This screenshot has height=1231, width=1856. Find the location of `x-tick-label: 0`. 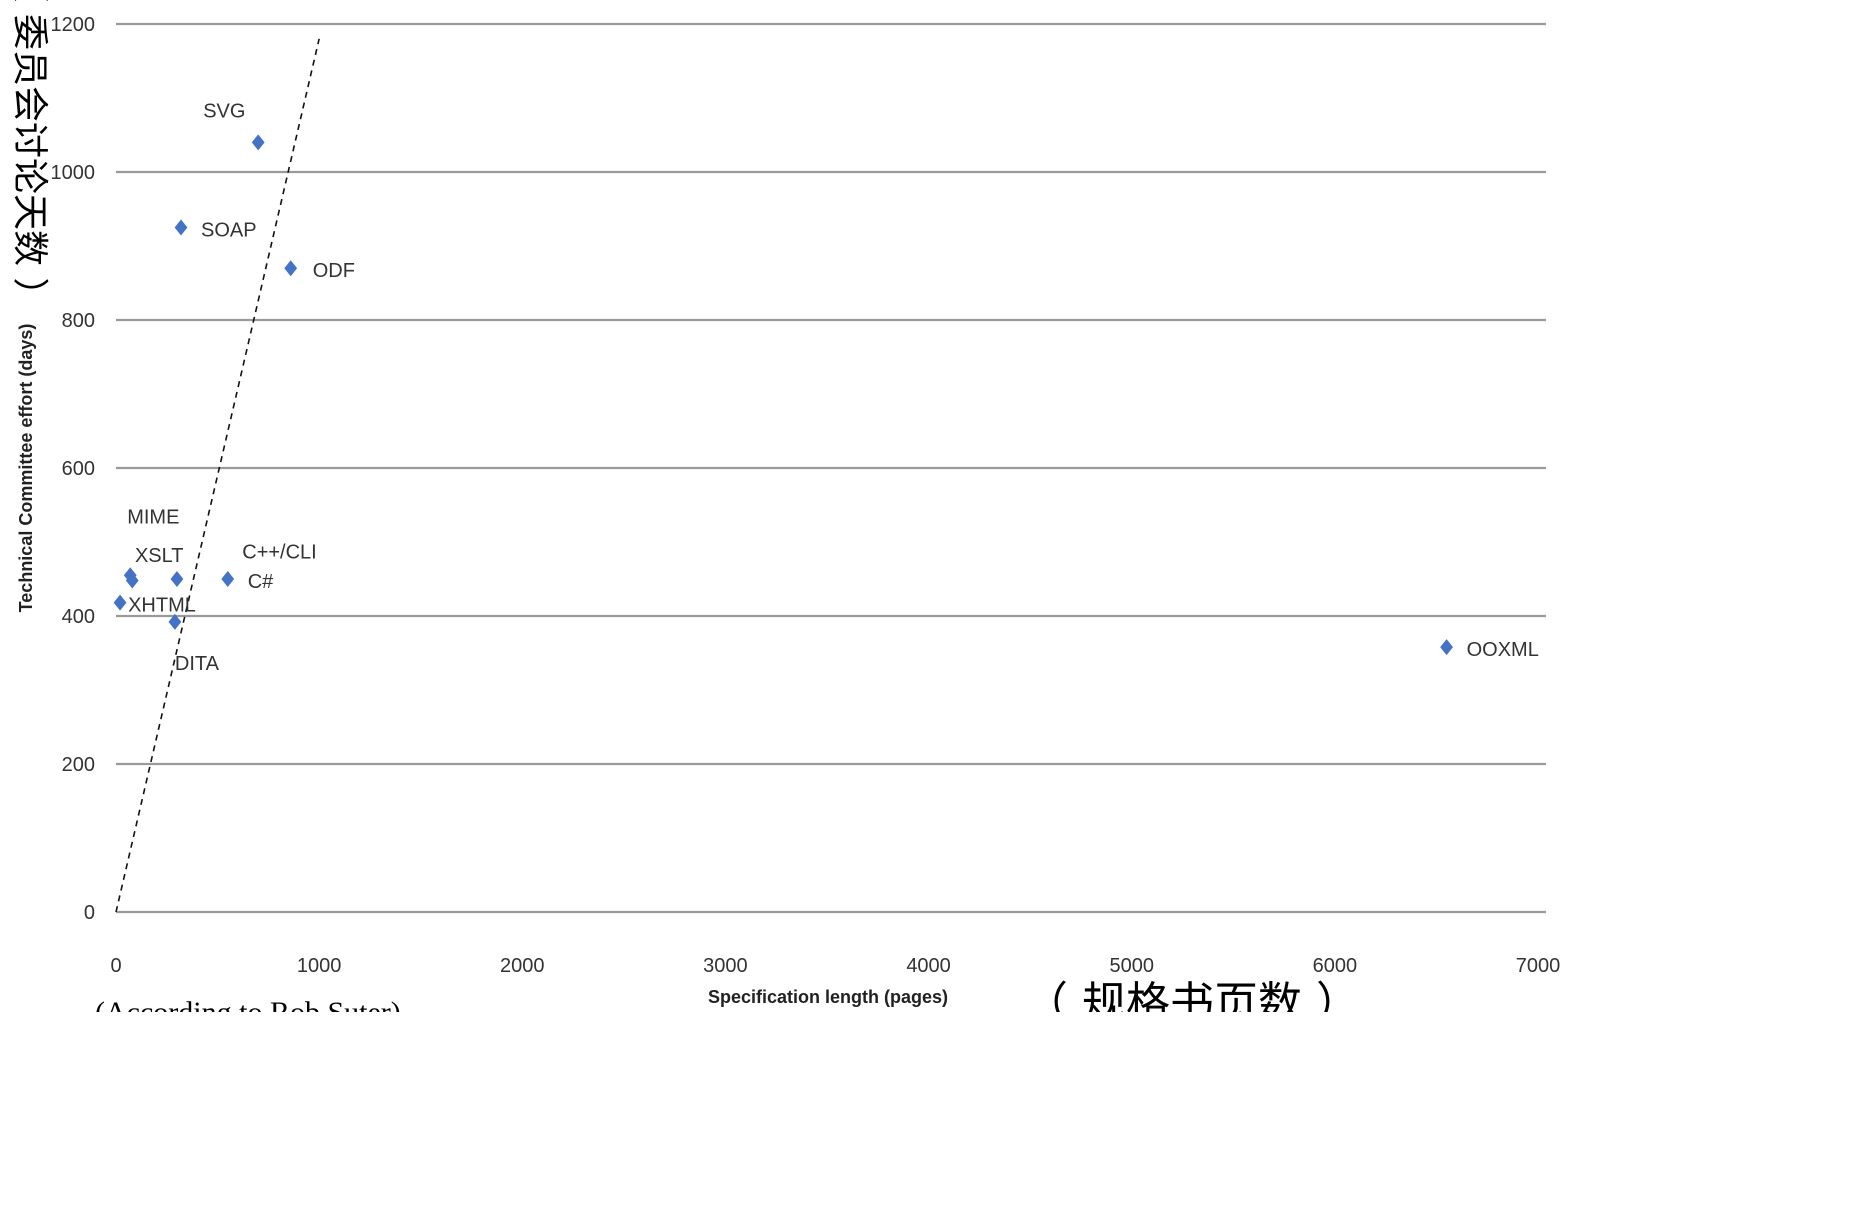

x-tick-label: 0 is located at coordinates (115, 966).